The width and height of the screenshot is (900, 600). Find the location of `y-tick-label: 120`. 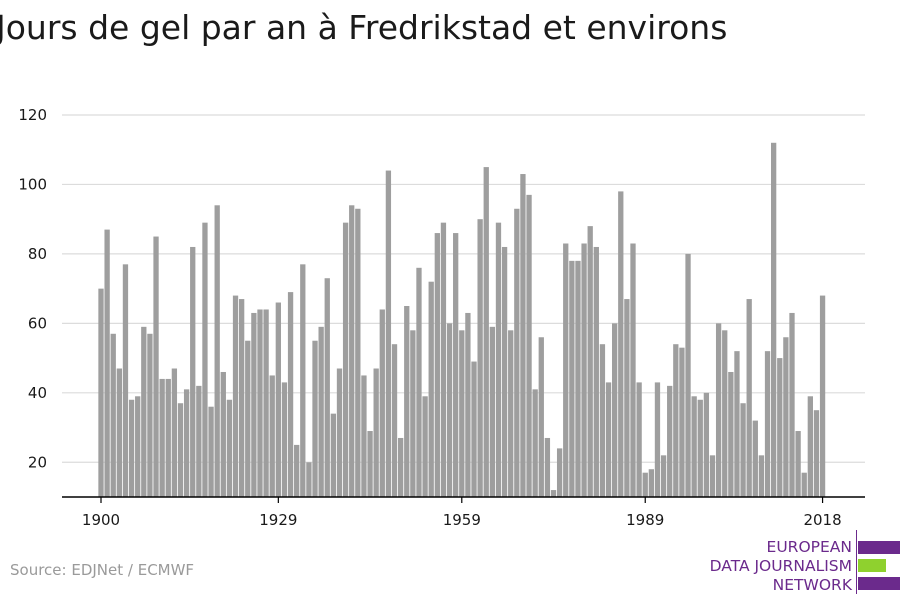

y-tick-label: 120 is located at coordinates (32, 115).